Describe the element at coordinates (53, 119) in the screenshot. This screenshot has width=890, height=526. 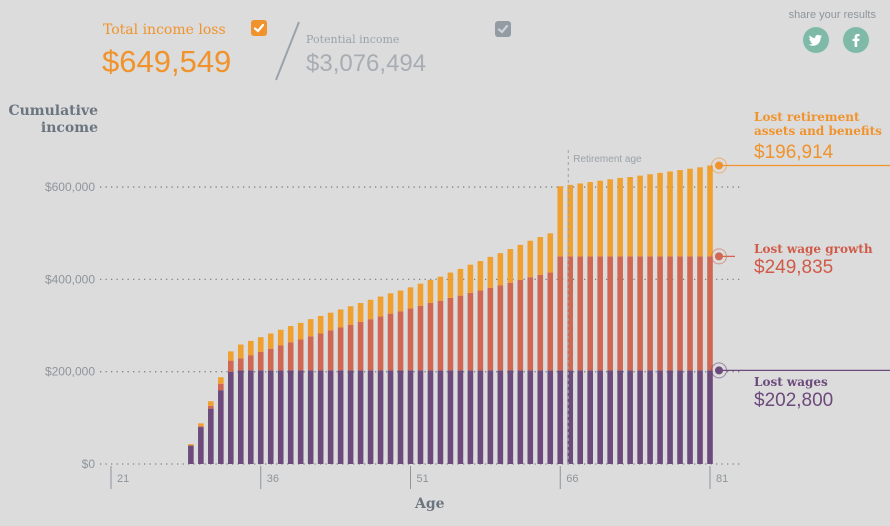
I see `y-axis-label: Cumulative income` at that location.